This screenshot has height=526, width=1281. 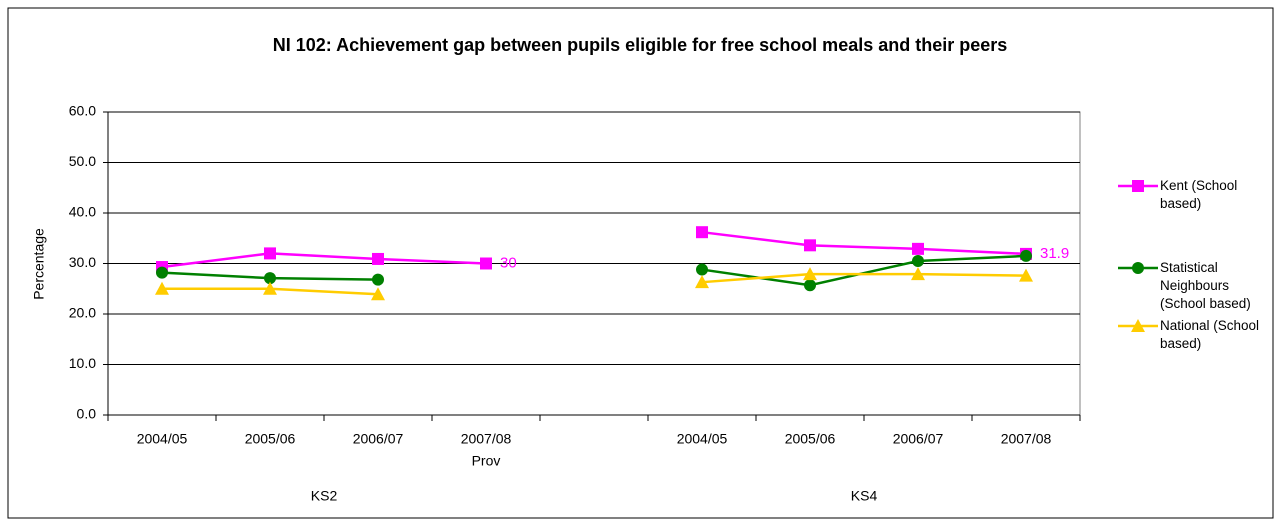 What do you see at coordinates (508, 262) in the screenshot?
I see `data-label: 30` at bounding box center [508, 262].